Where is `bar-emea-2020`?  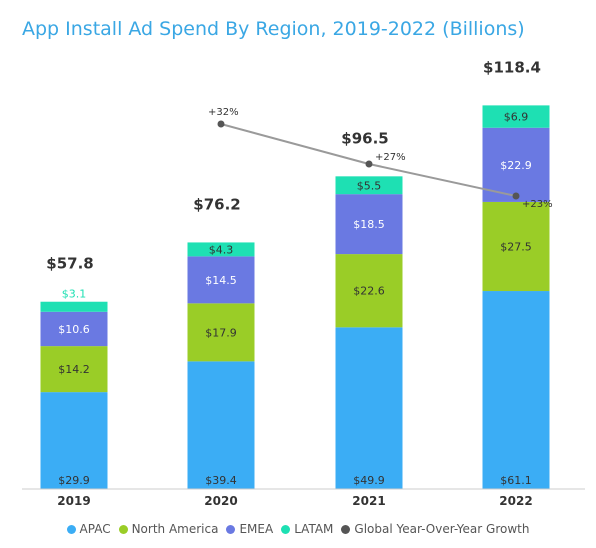
bar-emea-2020 is located at coordinates (221, 280).